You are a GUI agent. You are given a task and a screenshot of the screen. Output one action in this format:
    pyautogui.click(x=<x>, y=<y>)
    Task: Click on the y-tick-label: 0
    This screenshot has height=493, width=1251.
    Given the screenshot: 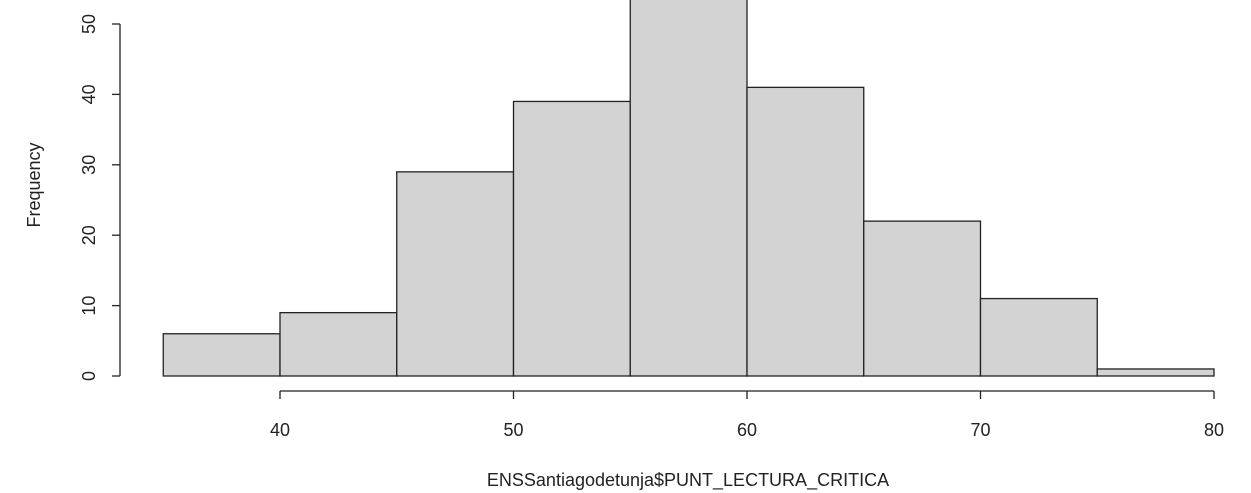 What is the action you would take?
    pyautogui.click(x=89, y=376)
    